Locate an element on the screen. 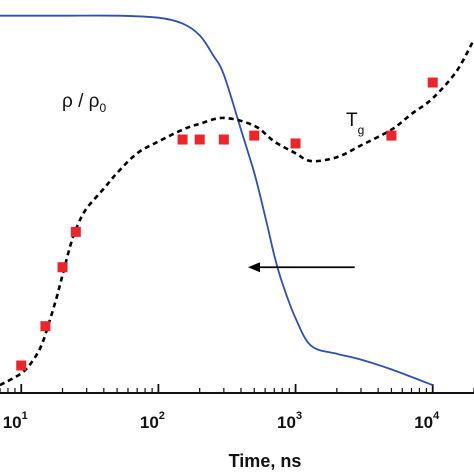 The image size is (474, 474). x-tick-label-exp: 1 is located at coordinates (25, 416).